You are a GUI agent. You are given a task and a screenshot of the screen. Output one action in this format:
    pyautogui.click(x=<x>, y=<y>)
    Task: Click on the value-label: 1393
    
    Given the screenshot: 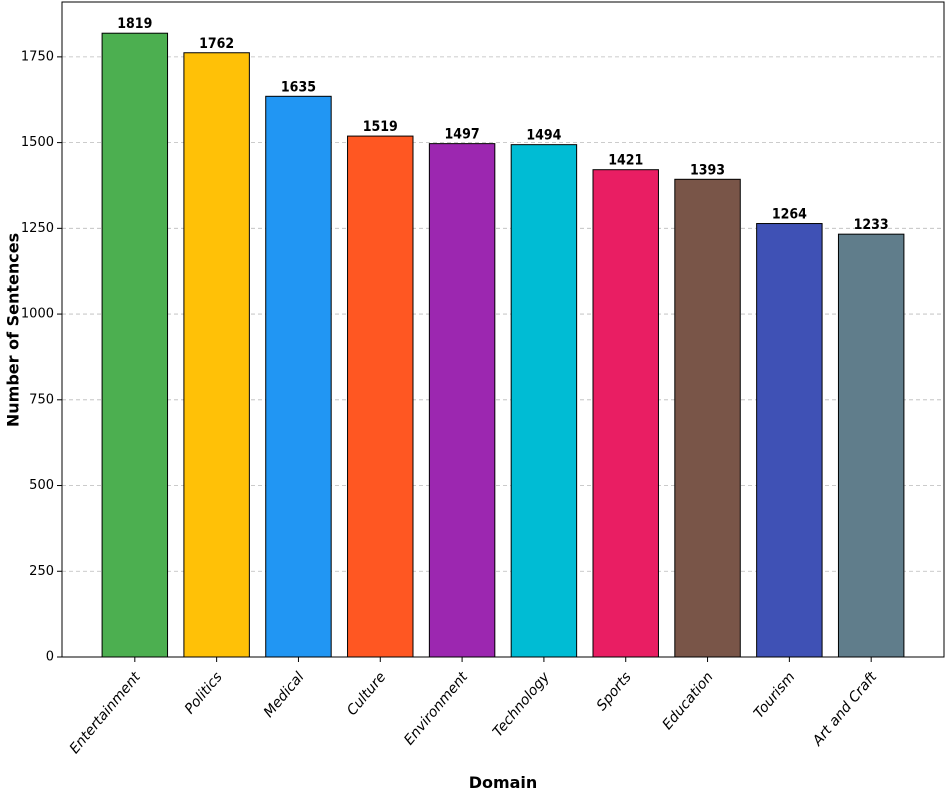 What is the action you would take?
    pyautogui.click(x=707, y=170)
    